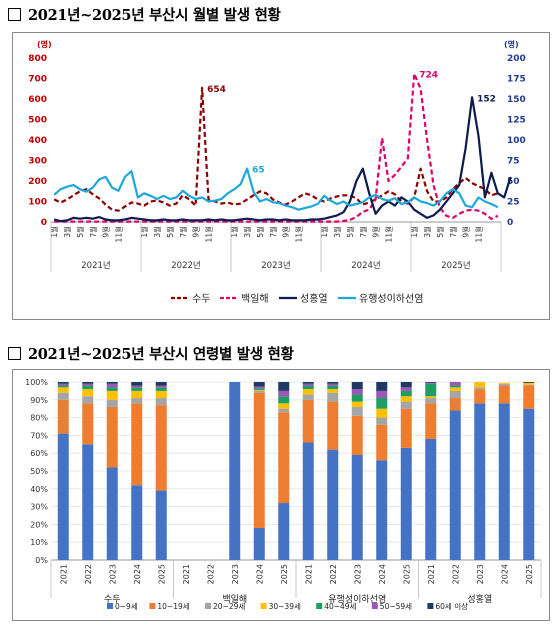  Describe the element at coordinates (285, 606) in the screenshot. I see `legend-label: 30~39세` at that location.